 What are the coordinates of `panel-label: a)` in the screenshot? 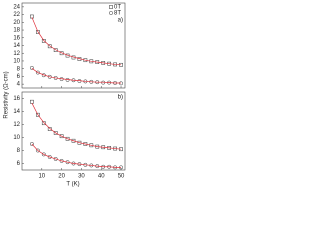 It's located at (120, 21).